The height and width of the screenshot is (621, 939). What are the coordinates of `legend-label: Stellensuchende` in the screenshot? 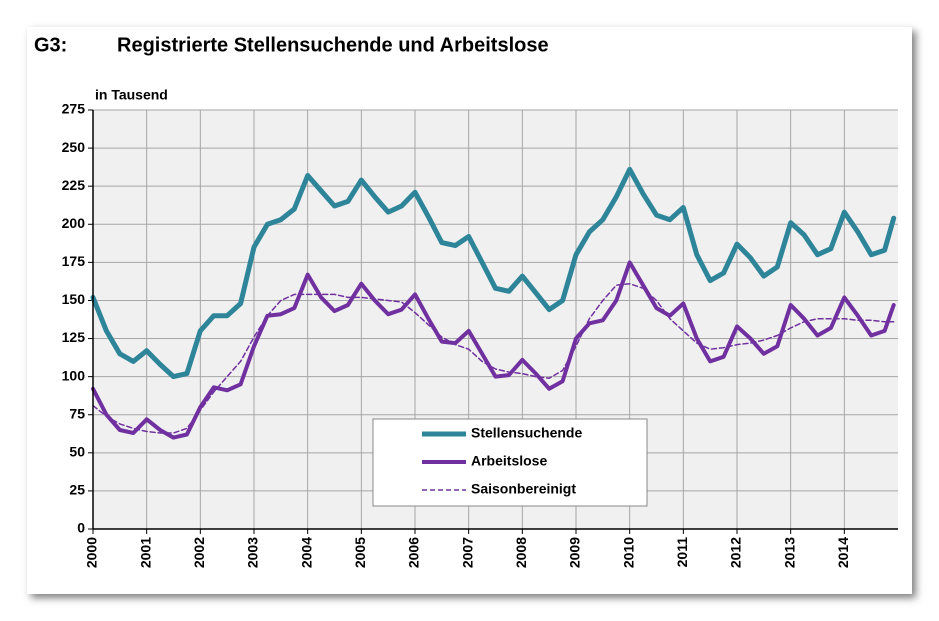 It's located at (526, 433).